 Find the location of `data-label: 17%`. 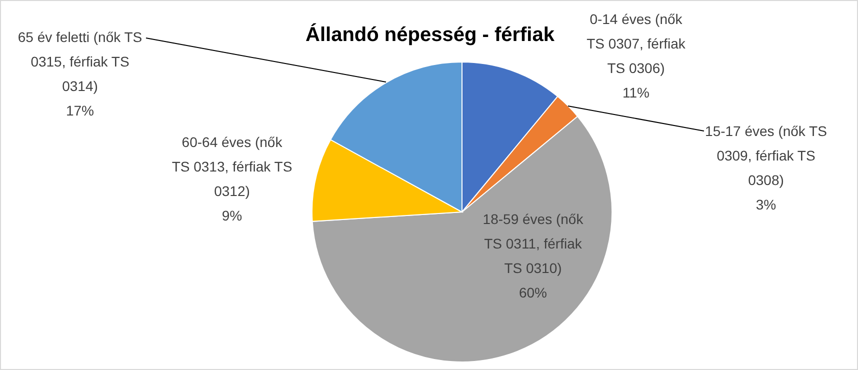

data-label: 17% is located at coordinates (80, 110).